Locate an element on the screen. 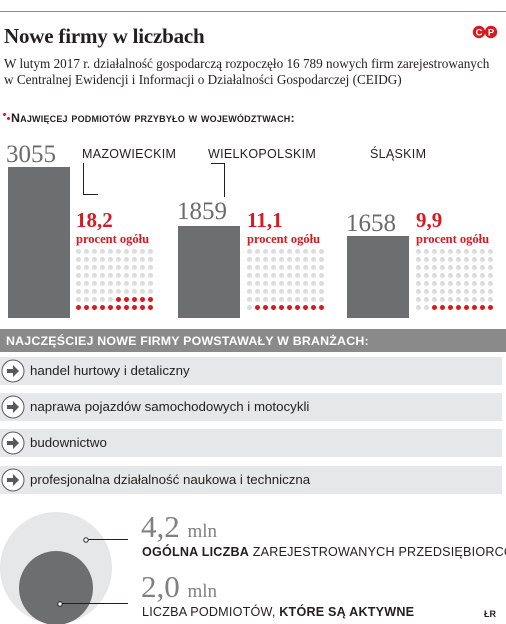 The image size is (506, 624). share-dot-grid is located at coordinates (285, 279).